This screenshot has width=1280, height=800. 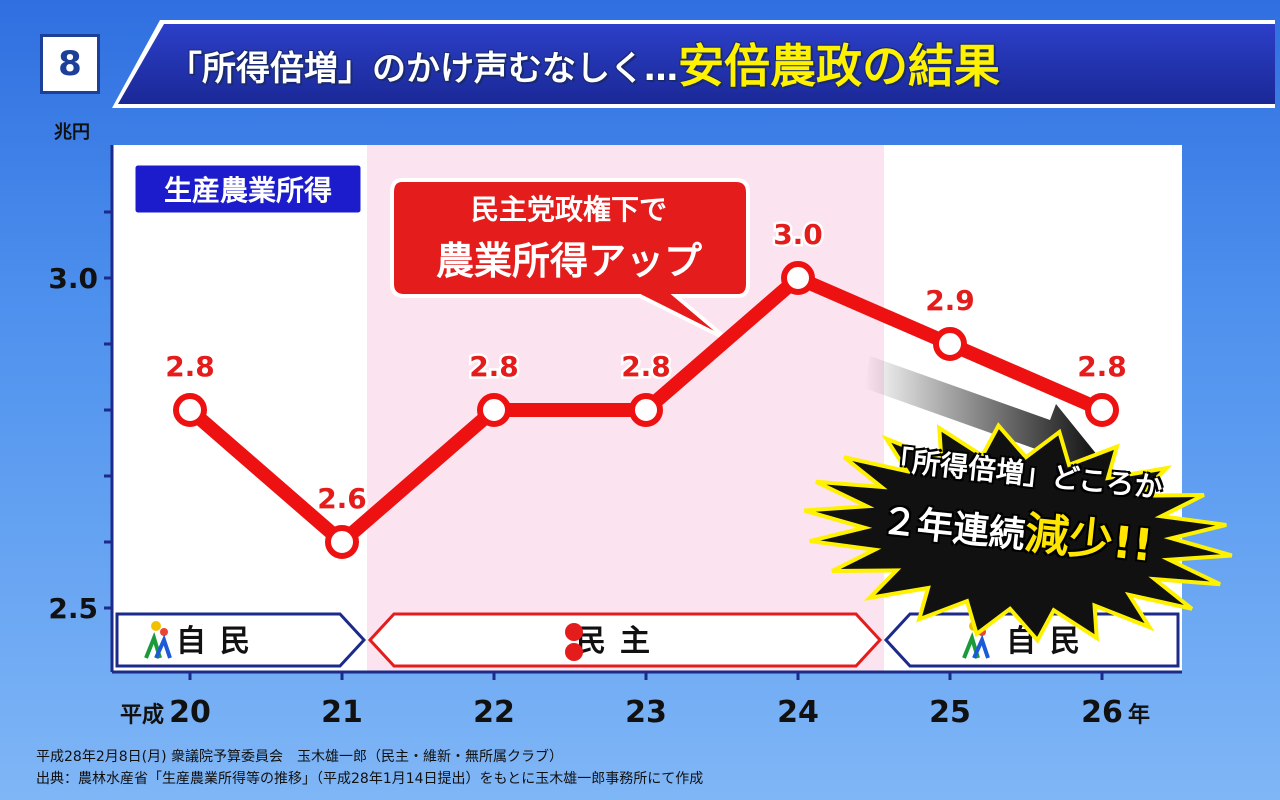 What do you see at coordinates (142, 715) in the screenshot?
I see `x-prefix-label: 平成` at bounding box center [142, 715].